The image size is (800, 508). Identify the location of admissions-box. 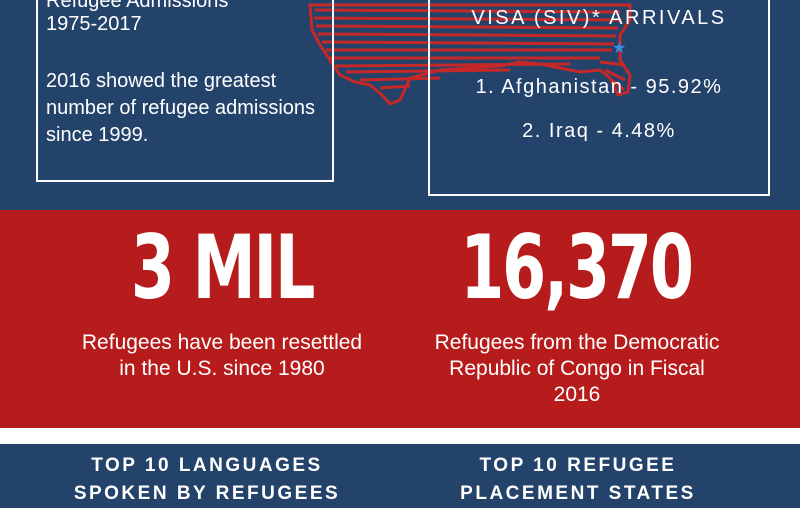
(185, 91).